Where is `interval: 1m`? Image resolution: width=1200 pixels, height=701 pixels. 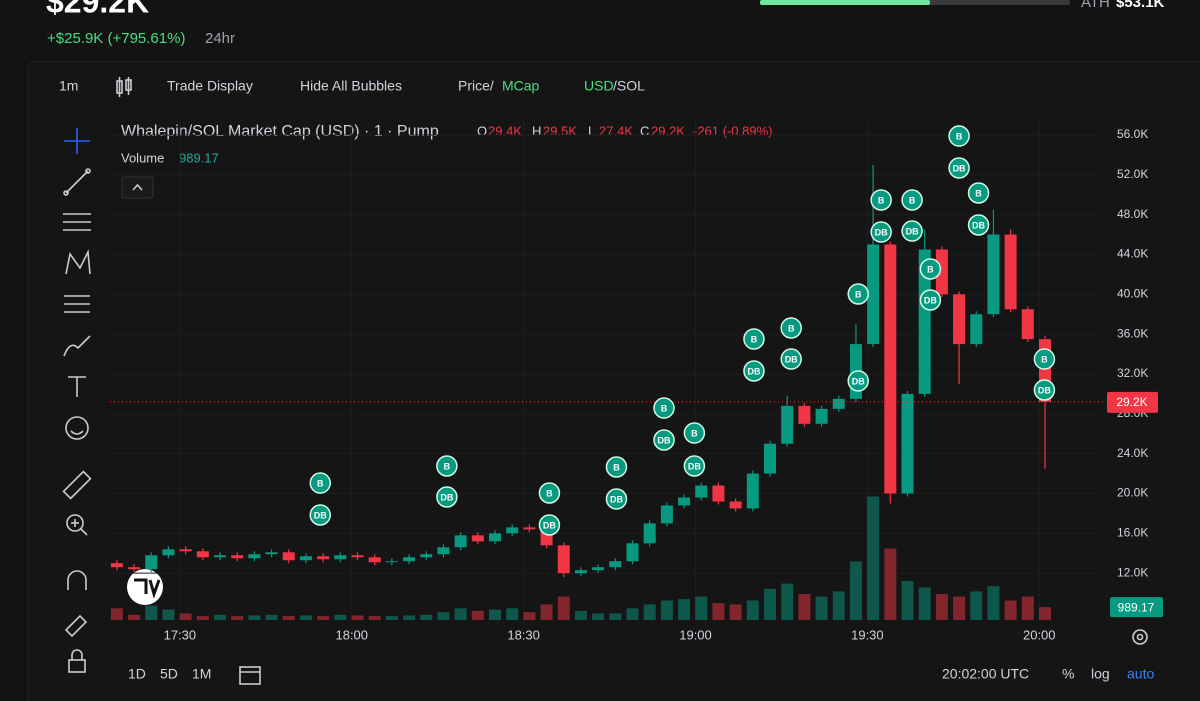
interval: 1m is located at coordinates (68, 86).